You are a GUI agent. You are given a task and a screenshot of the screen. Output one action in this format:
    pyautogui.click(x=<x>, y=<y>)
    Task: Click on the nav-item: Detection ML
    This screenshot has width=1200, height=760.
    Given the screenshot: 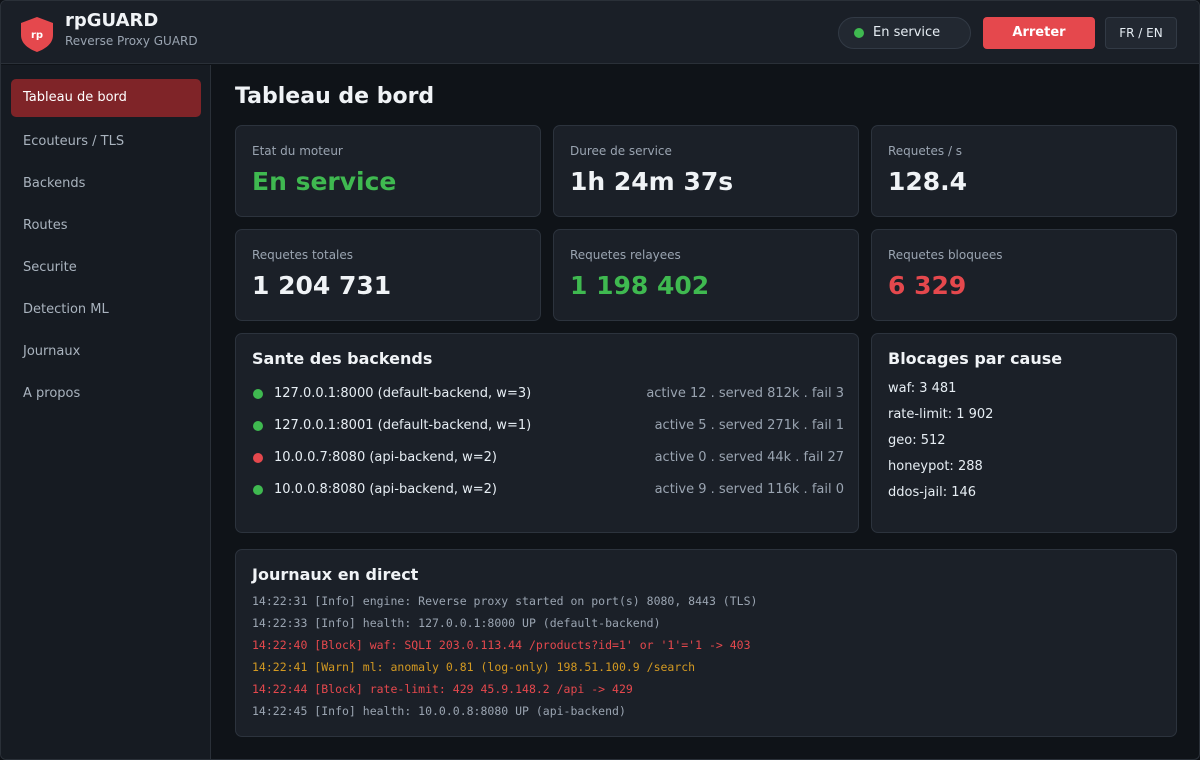 What is the action you would take?
    pyautogui.click(x=66, y=309)
    